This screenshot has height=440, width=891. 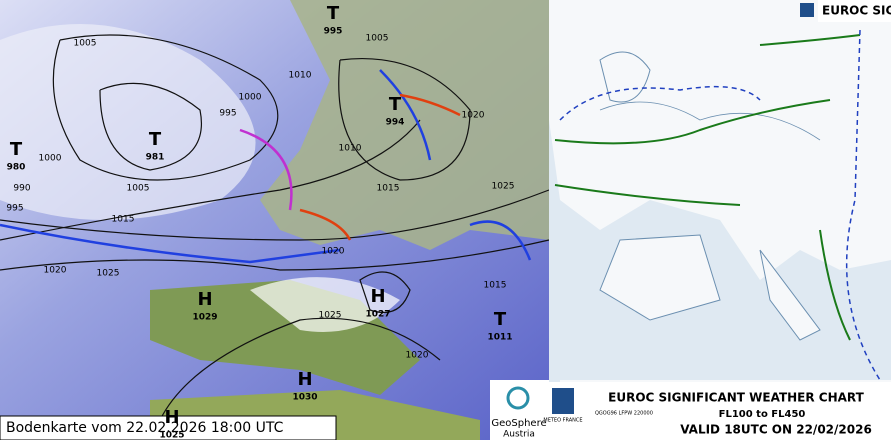 What do you see at coordinates (21, 189) in the screenshot?
I see `isobar-label: 990` at bounding box center [21, 189].